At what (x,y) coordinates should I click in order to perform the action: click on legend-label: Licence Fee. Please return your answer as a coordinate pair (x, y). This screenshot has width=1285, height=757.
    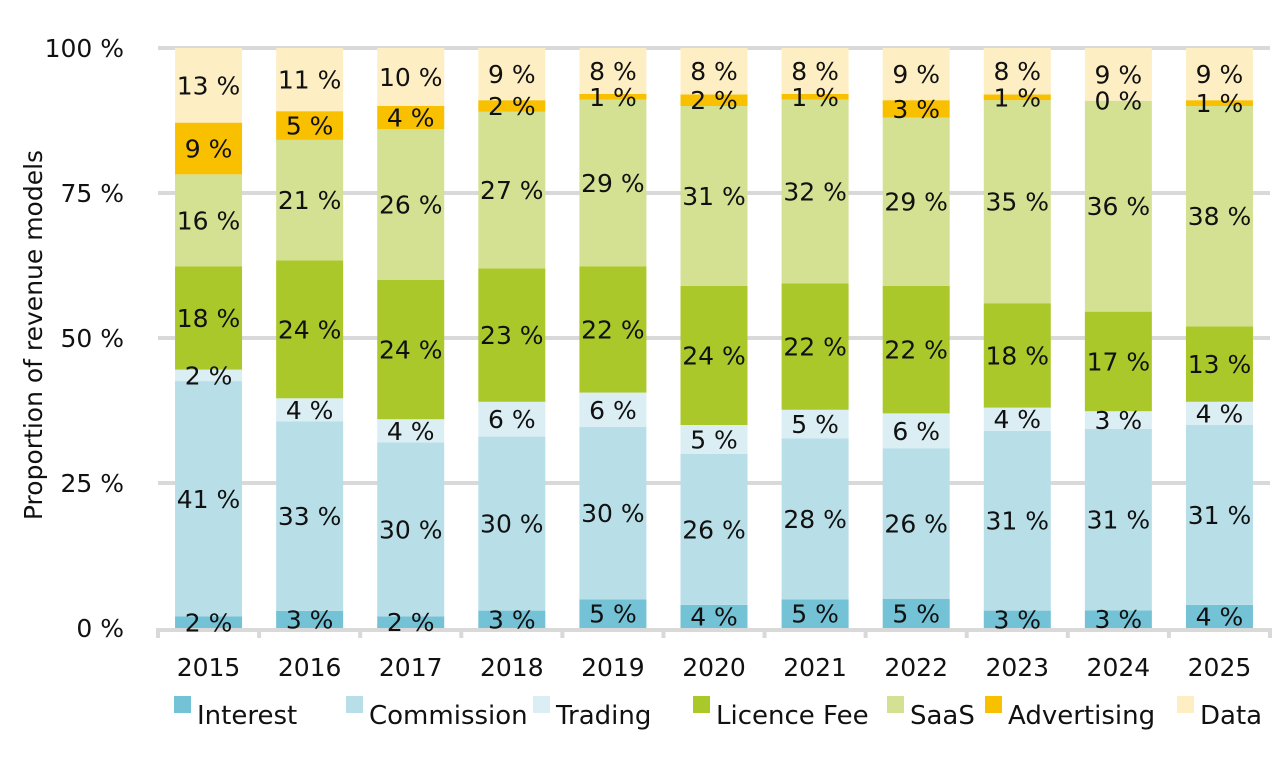
    Looking at the image, I should click on (792, 716).